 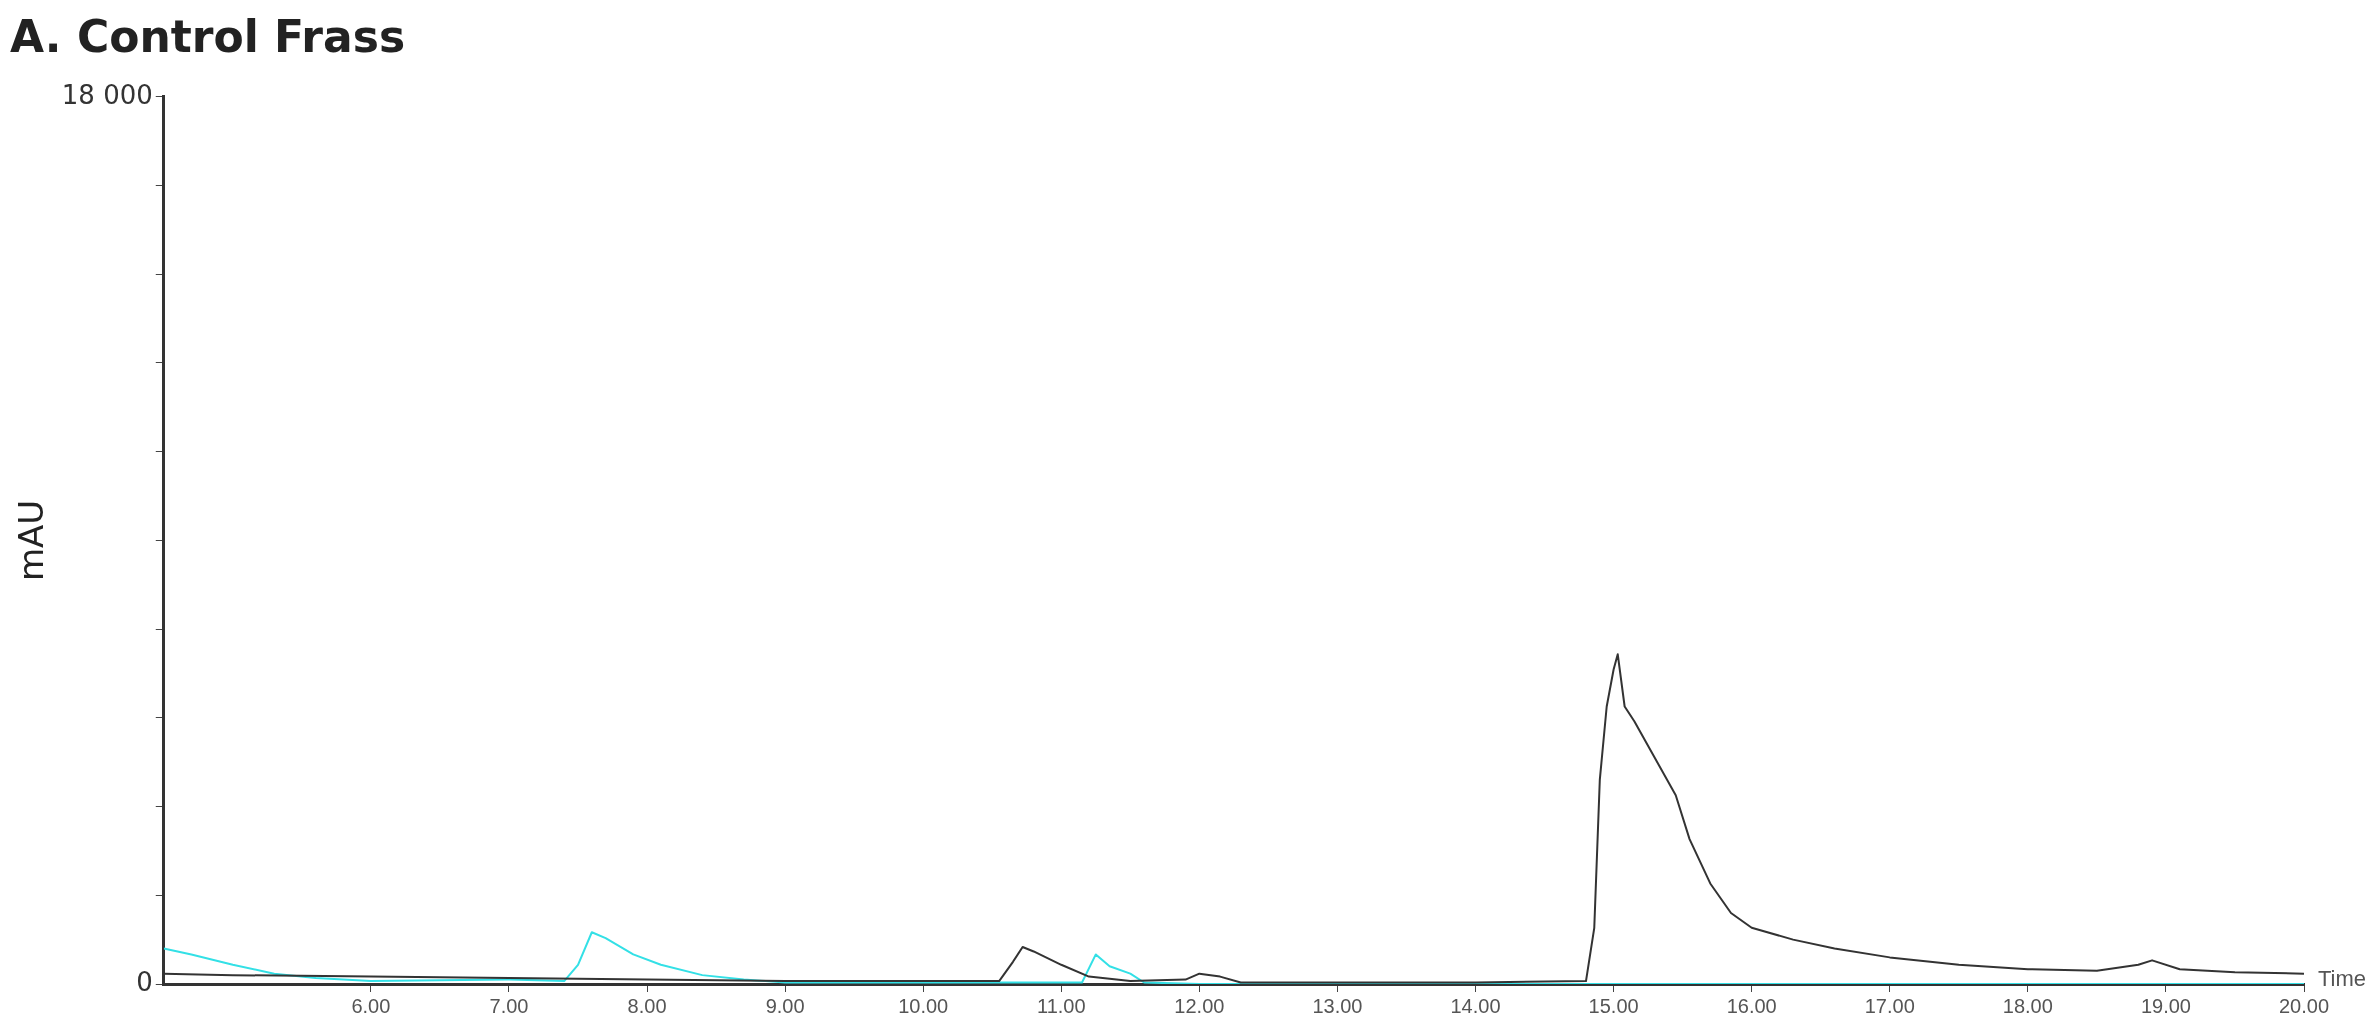 What do you see at coordinates (1199, 1005) in the screenshot?
I see `x-tick-label: 12.00` at bounding box center [1199, 1005].